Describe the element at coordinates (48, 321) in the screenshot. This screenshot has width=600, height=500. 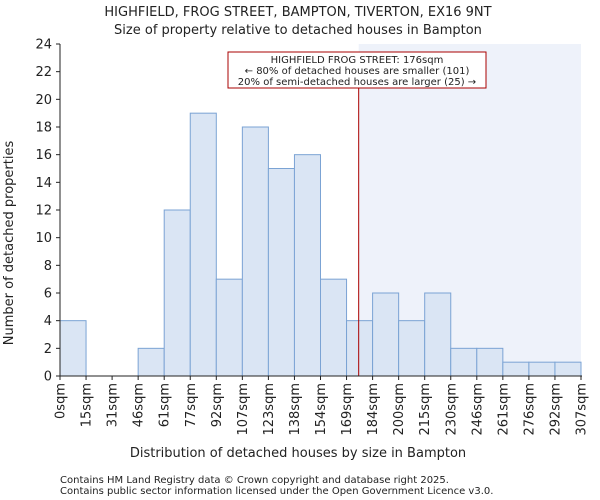
I see `y-tick-label: 4` at that location.